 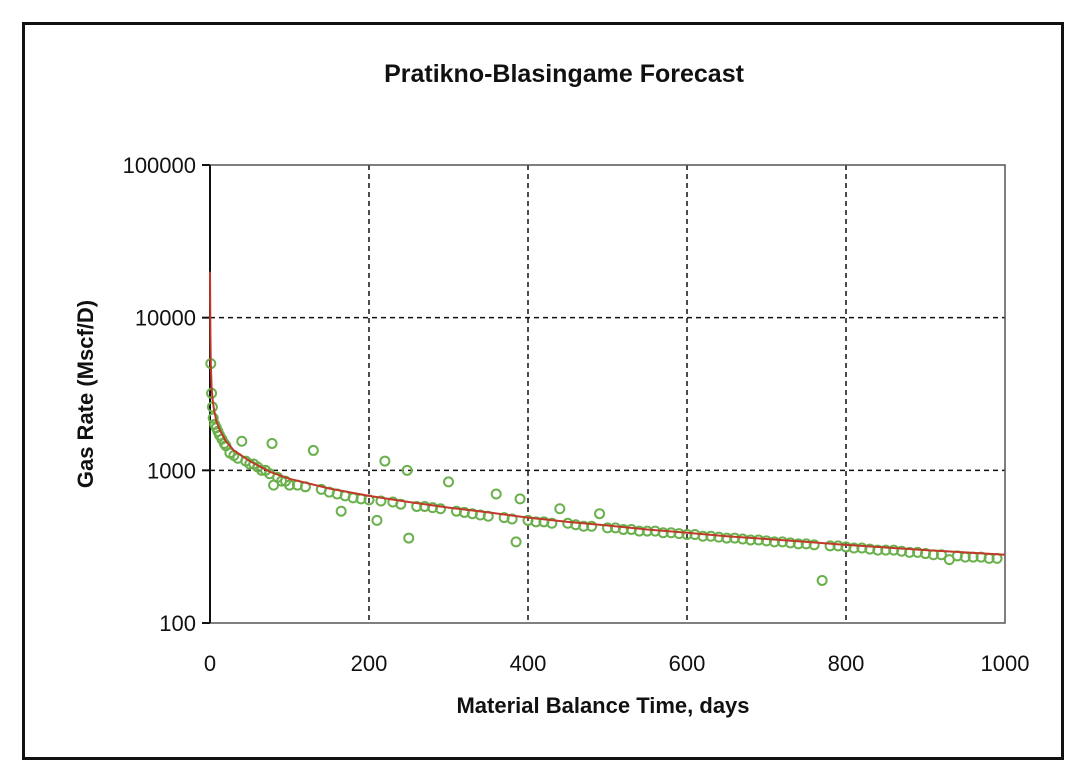 I want to click on x-tick-label: 200, so click(x=369, y=663).